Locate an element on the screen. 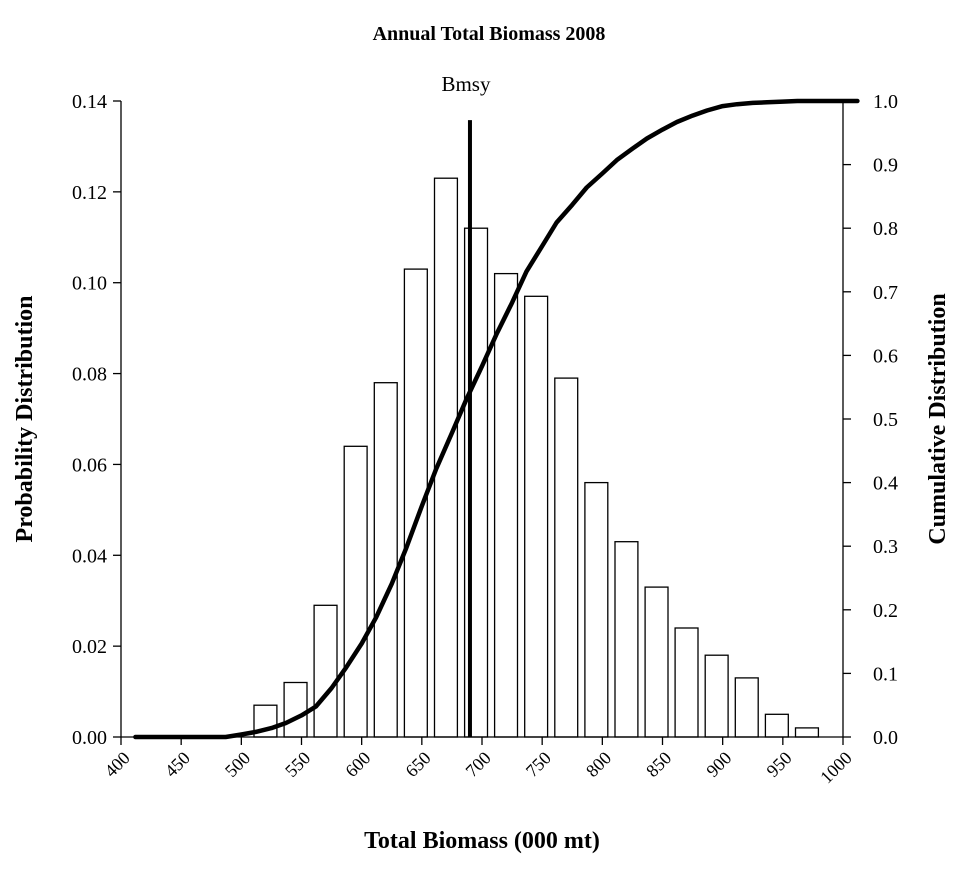 This screenshot has width=956, height=871. y2-tick-label: 0.3 is located at coordinates (885, 547).